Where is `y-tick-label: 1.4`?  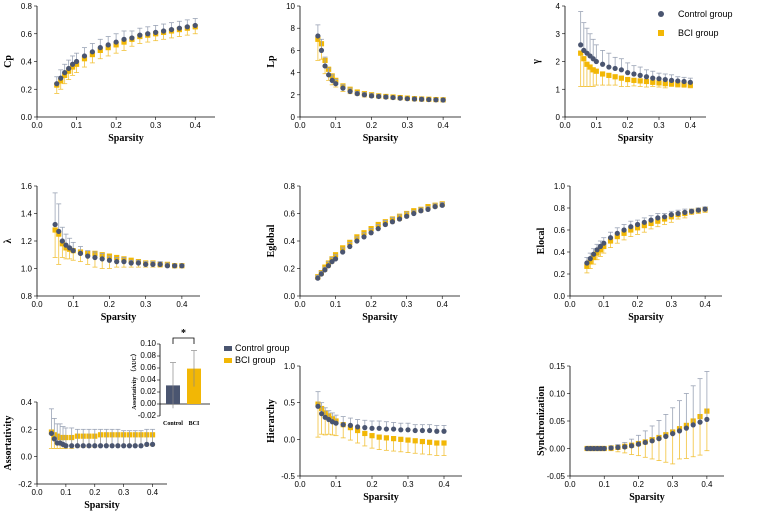 y-tick-label: 1.4 is located at coordinates (27, 214).